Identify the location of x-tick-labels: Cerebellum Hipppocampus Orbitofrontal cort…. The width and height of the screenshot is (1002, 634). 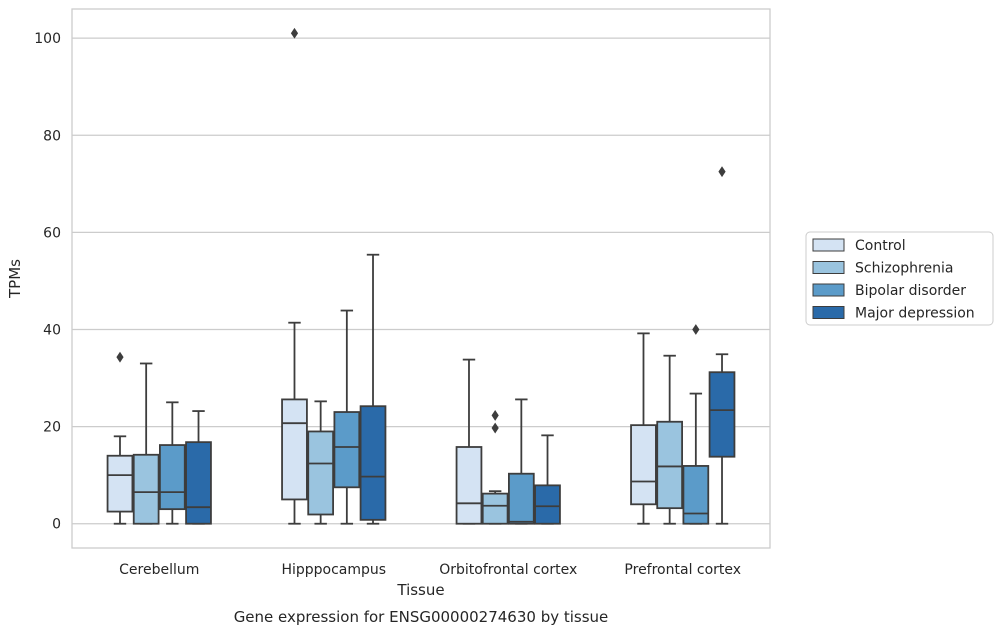
(430, 570).